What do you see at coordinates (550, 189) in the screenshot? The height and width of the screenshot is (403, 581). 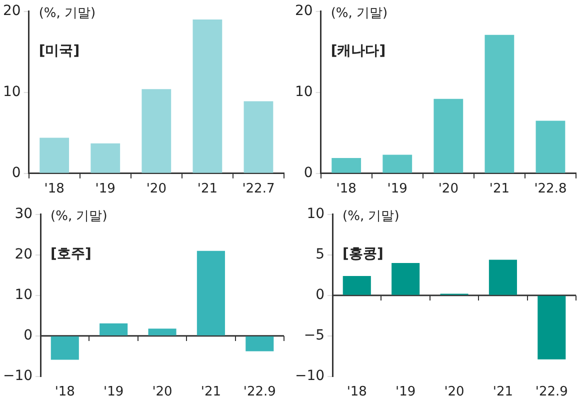 I see `x-tick-label: '22.8` at bounding box center [550, 189].